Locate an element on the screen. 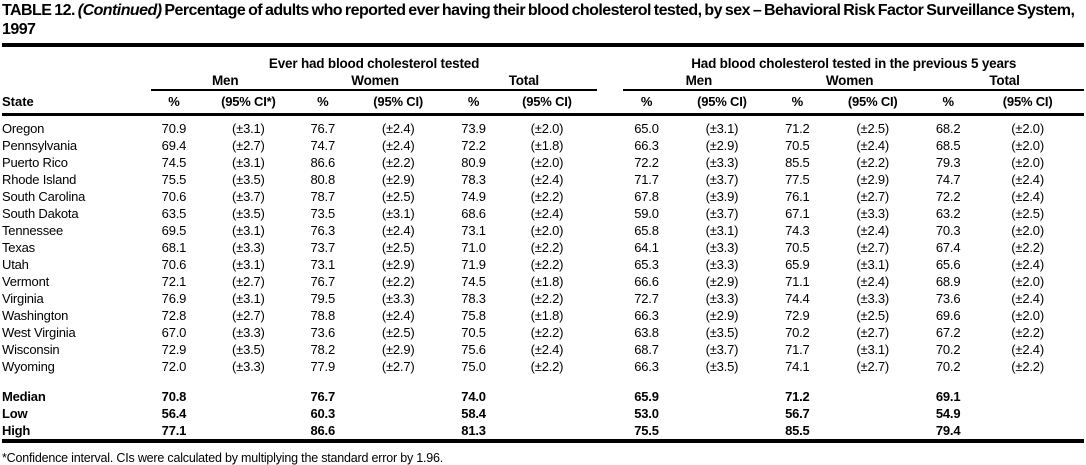 The width and height of the screenshot is (1086, 465). percent-cell: 70.5 is located at coordinates (473, 332).